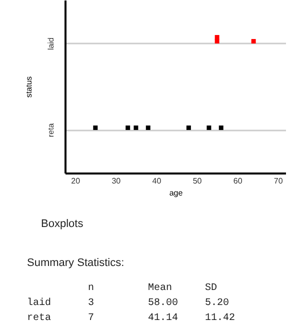  I want to click on y-tick-label: laid, so click(51, 44).